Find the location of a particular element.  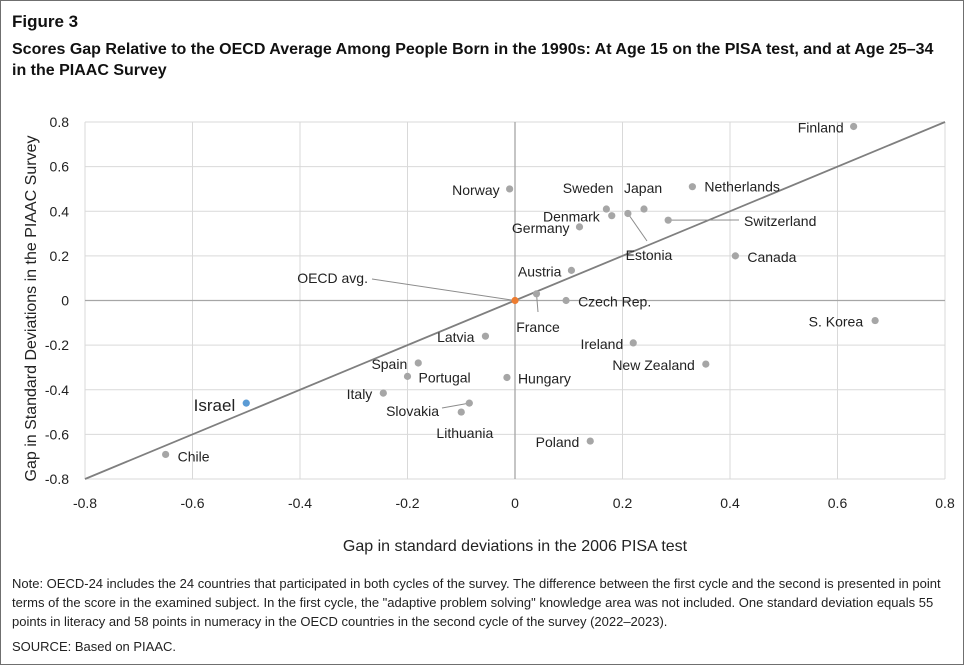

point-label-s-korea: S. Korea is located at coordinates (836, 322).